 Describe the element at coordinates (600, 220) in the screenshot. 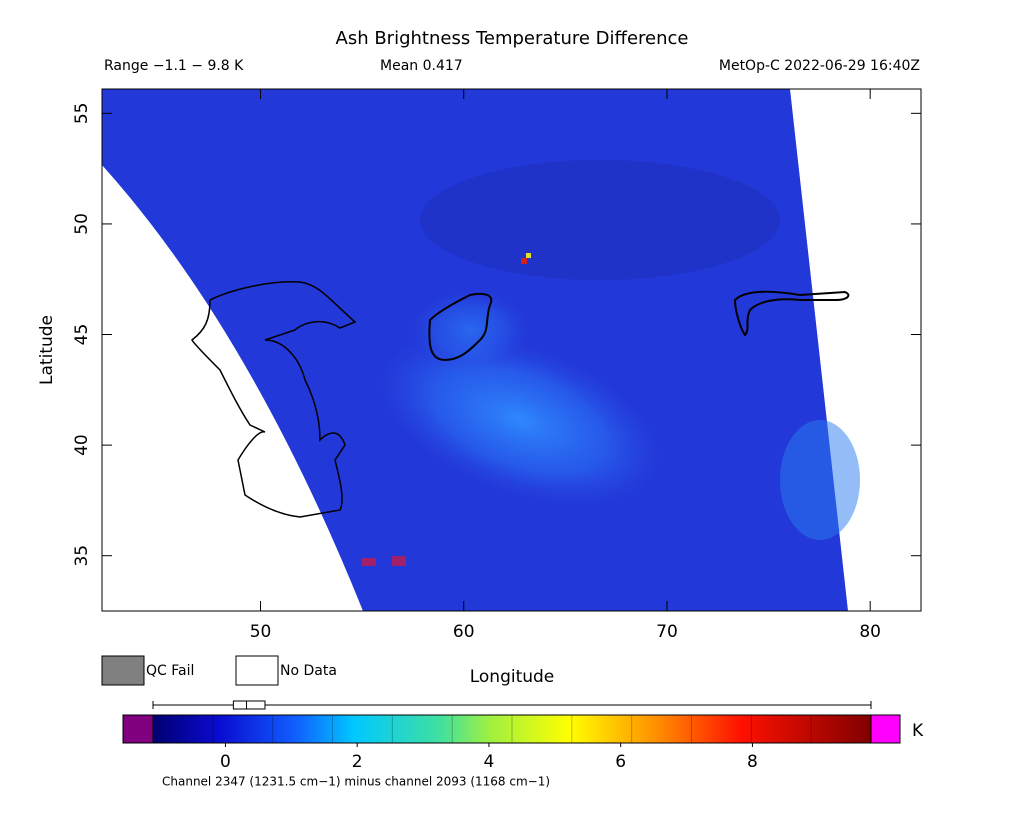

I see `dark-region` at that location.